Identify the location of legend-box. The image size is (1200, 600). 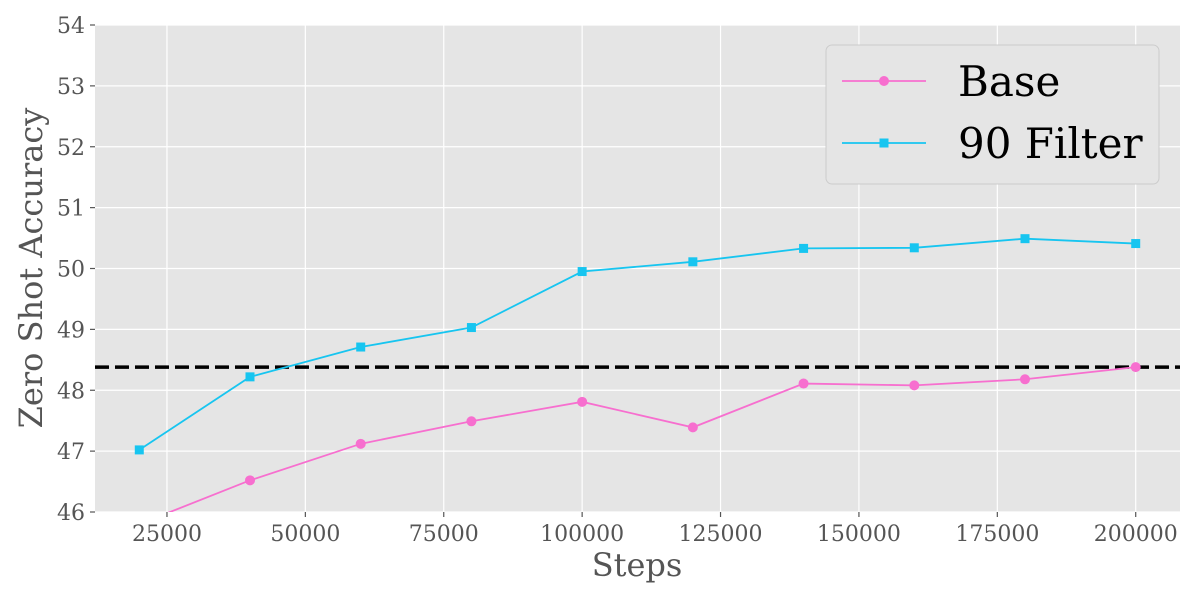
(992, 114).